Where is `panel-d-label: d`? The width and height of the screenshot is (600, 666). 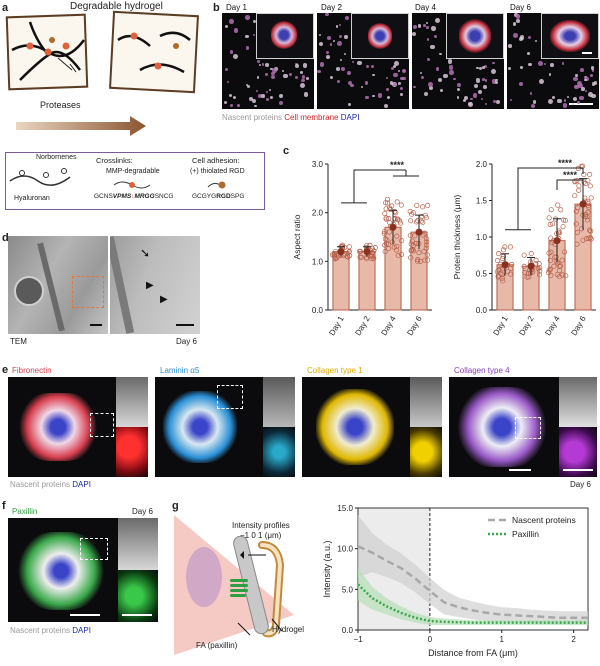 panel-d-label: d is located at coordinates (5, 238).